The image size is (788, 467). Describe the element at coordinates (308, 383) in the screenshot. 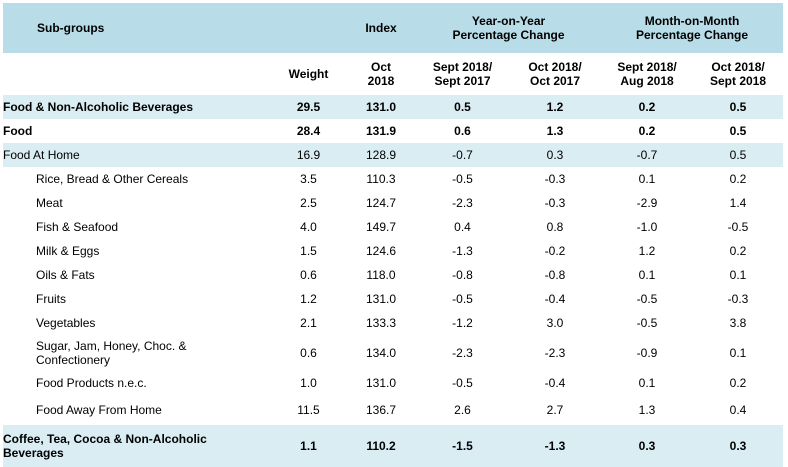

I see `row-weight: 1.0` at that location.